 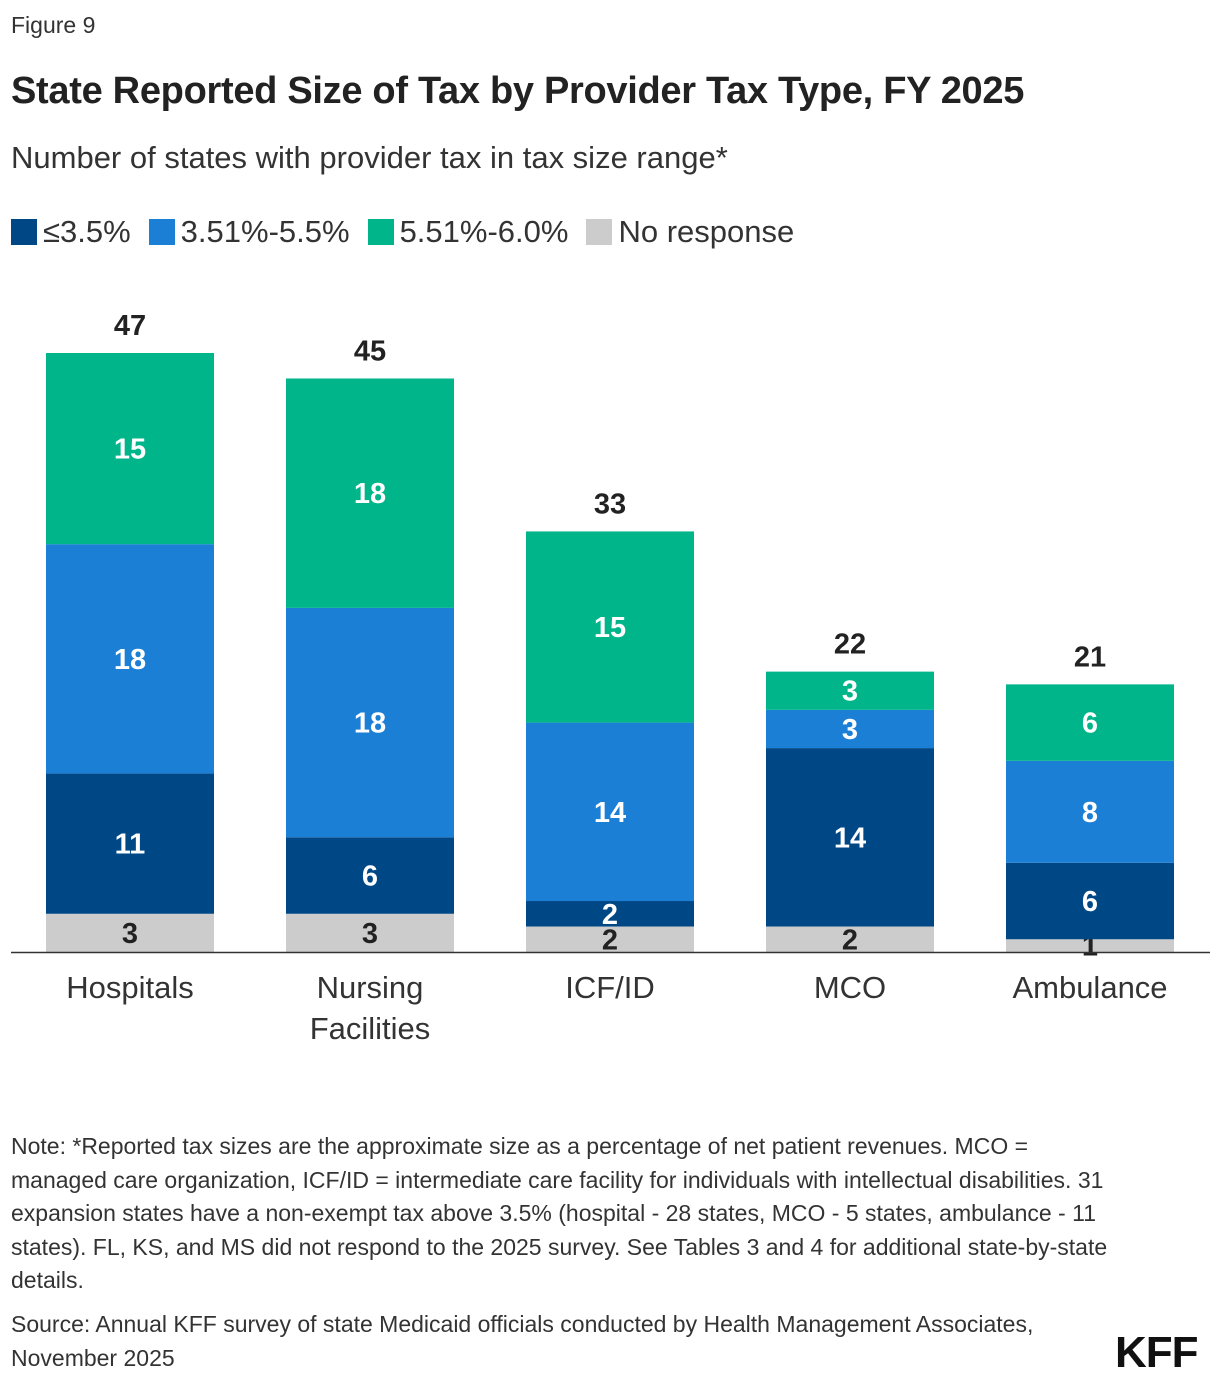 I want to click on legend: ≤3.5% 3.51%-5.5% 5.51%-6.0% No response, so click(x=411, y=232).